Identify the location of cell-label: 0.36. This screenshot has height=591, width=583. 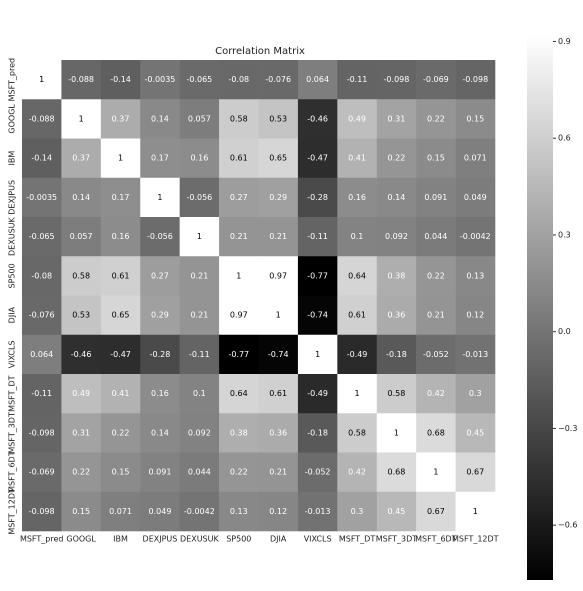
(397, 315).